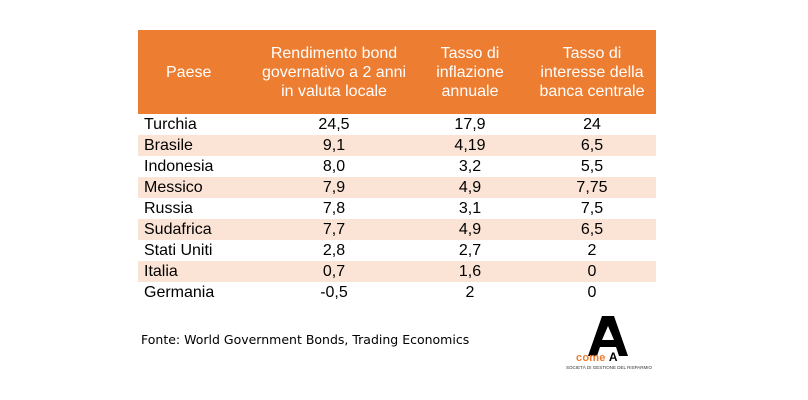 The height and width of the screenshot is (400, 808). I want to click on table-row: Messico 7,9 4,9 7,75, so click(397, 187).